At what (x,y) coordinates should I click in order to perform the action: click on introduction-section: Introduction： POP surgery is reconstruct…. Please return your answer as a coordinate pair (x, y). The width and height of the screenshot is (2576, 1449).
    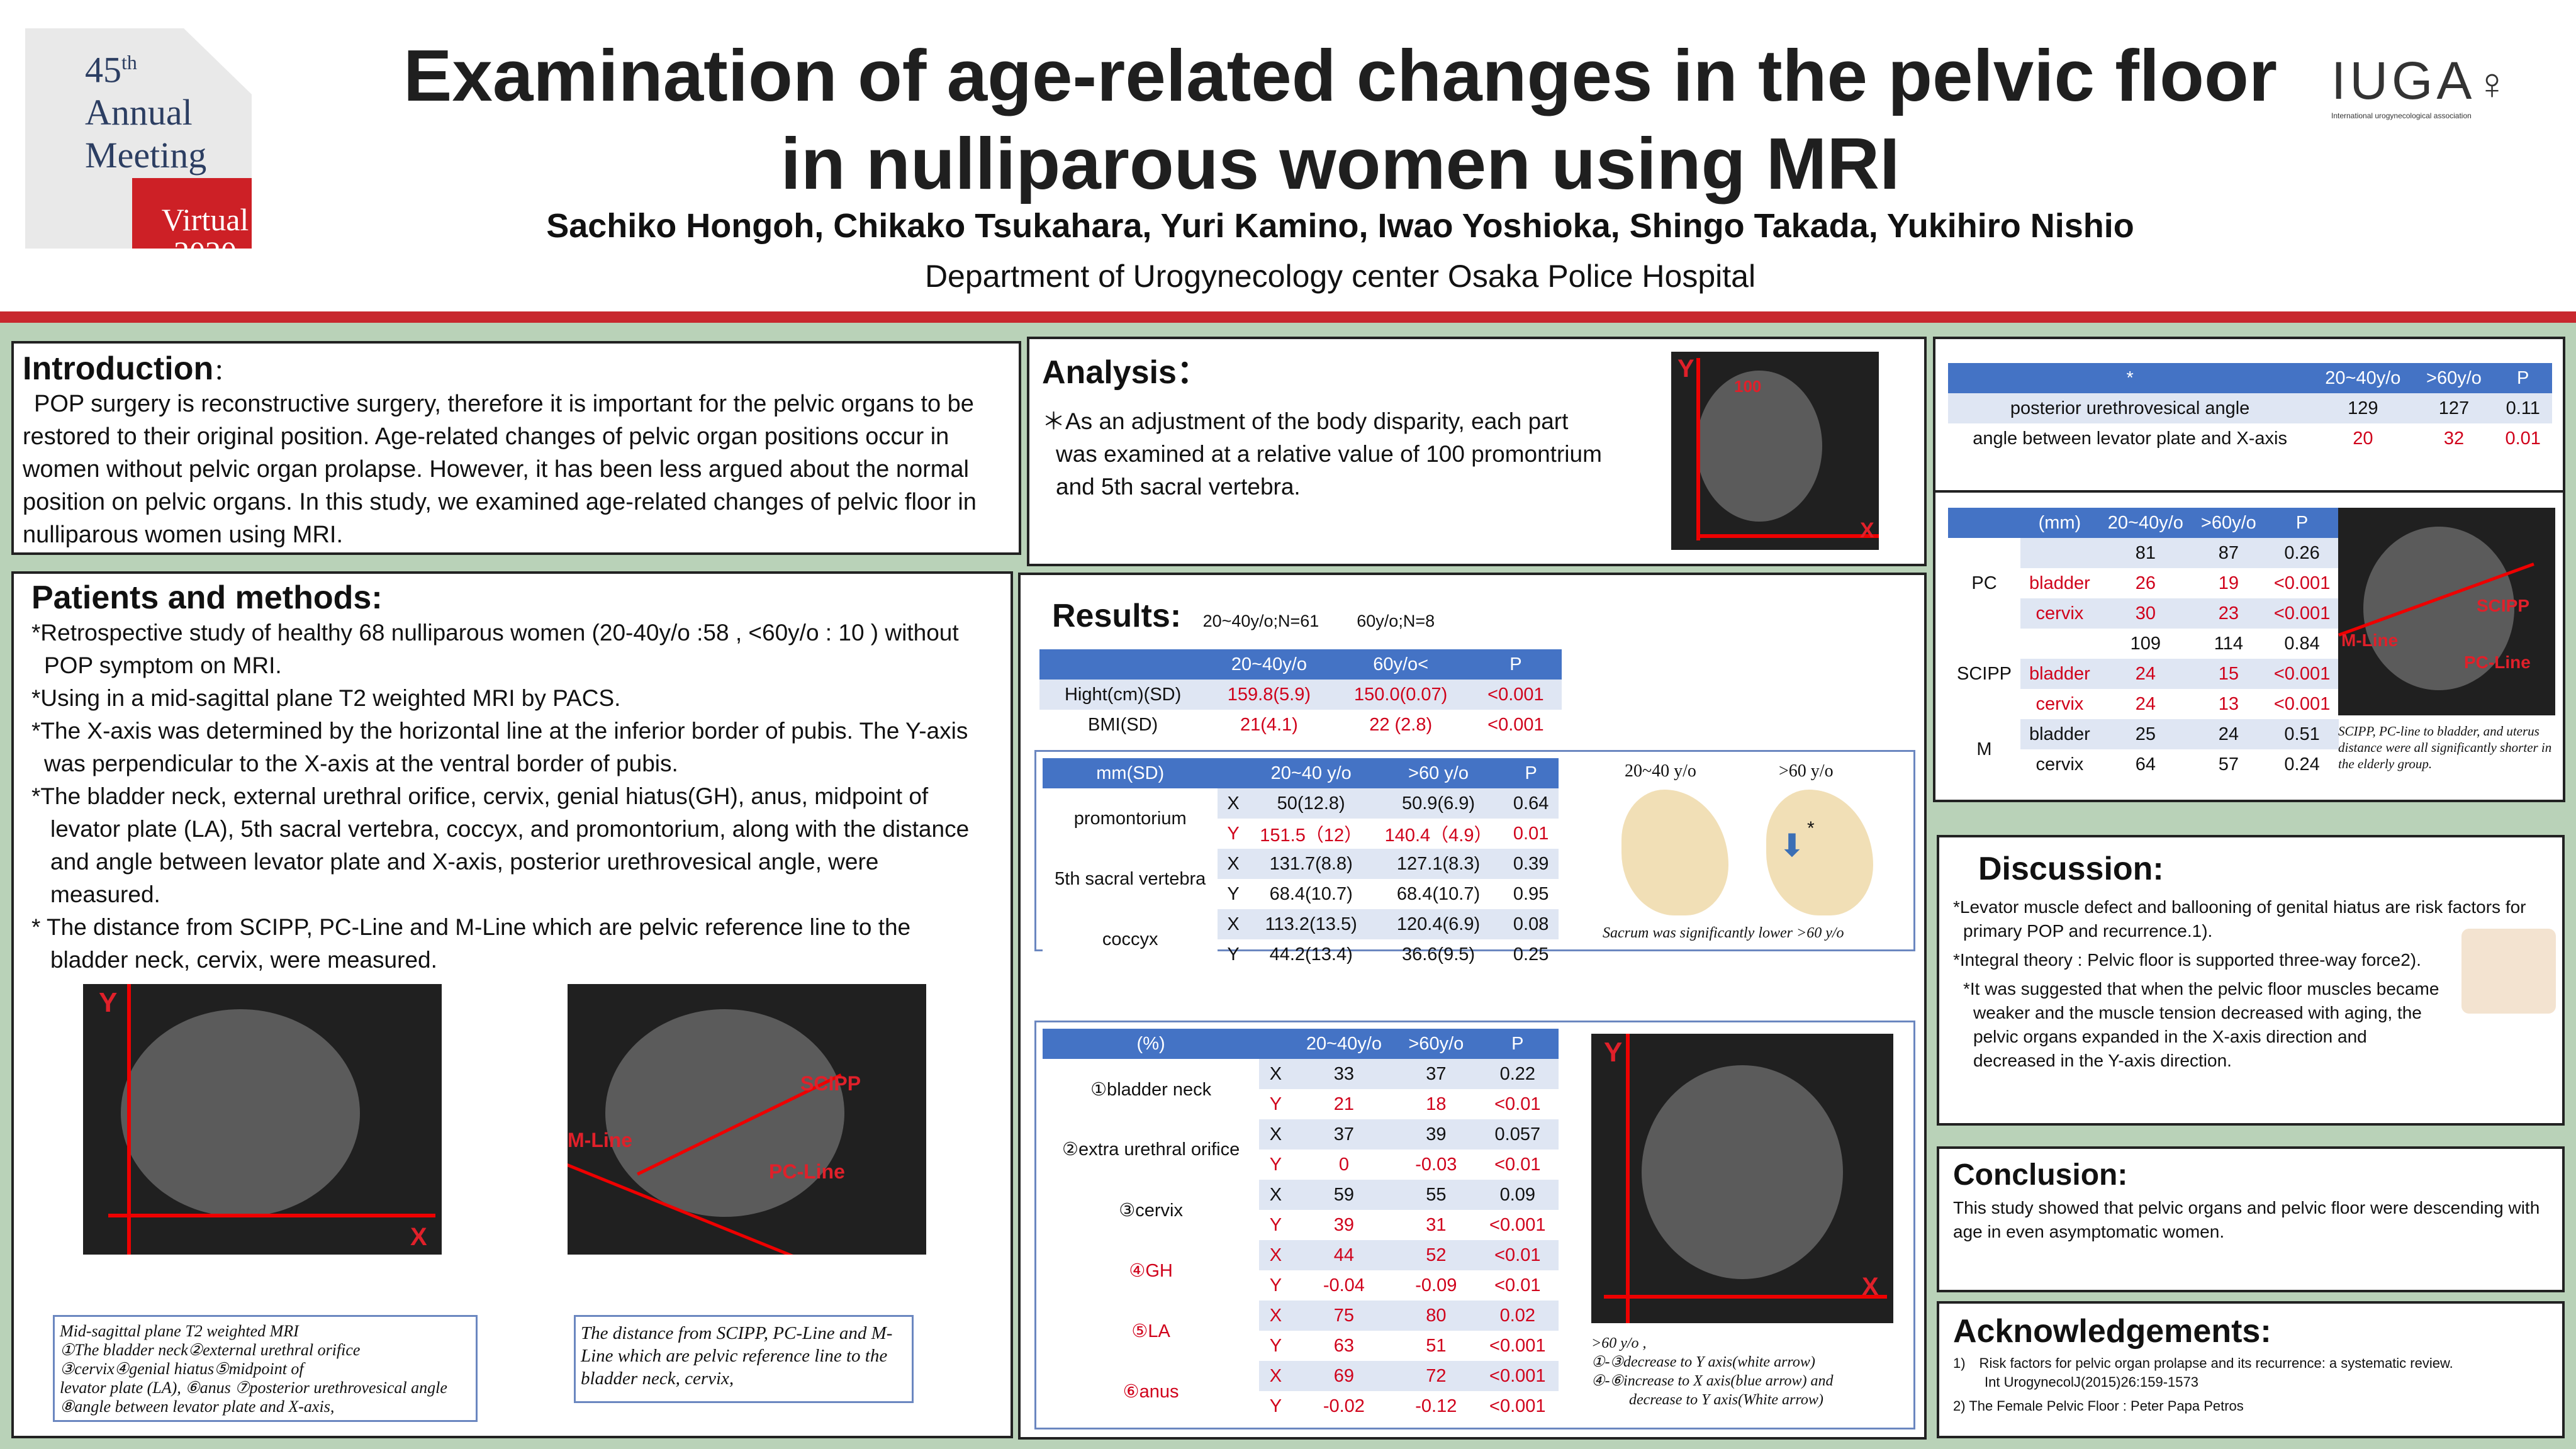
    Looking at the image, I should click on (516, 448).